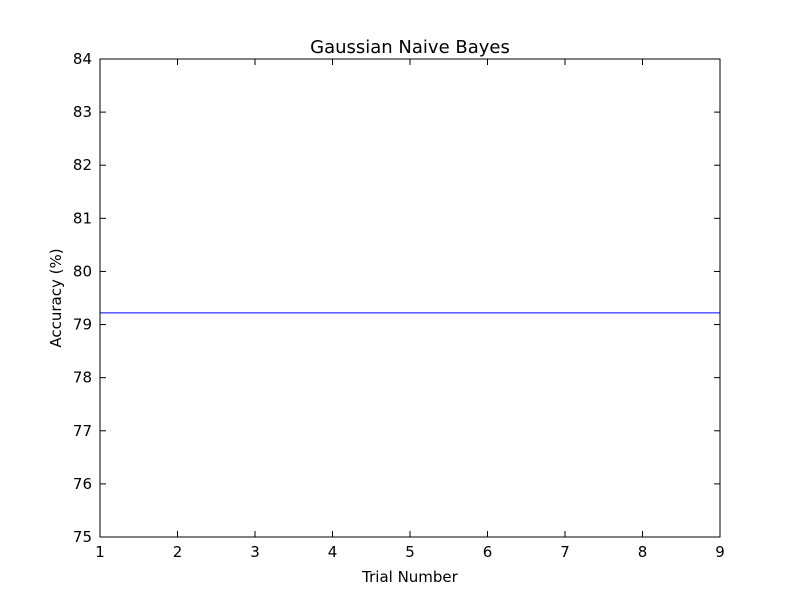 Image resolution: width=800 pixels, height=602 pixels. I want to click on y-tick-label: 82, so click(82, 165).